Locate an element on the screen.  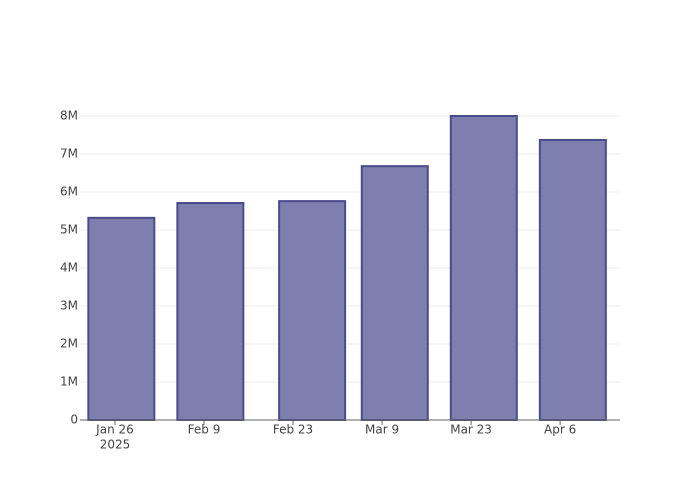
y-tick-label: 3M is located at coordinates (69, 306).